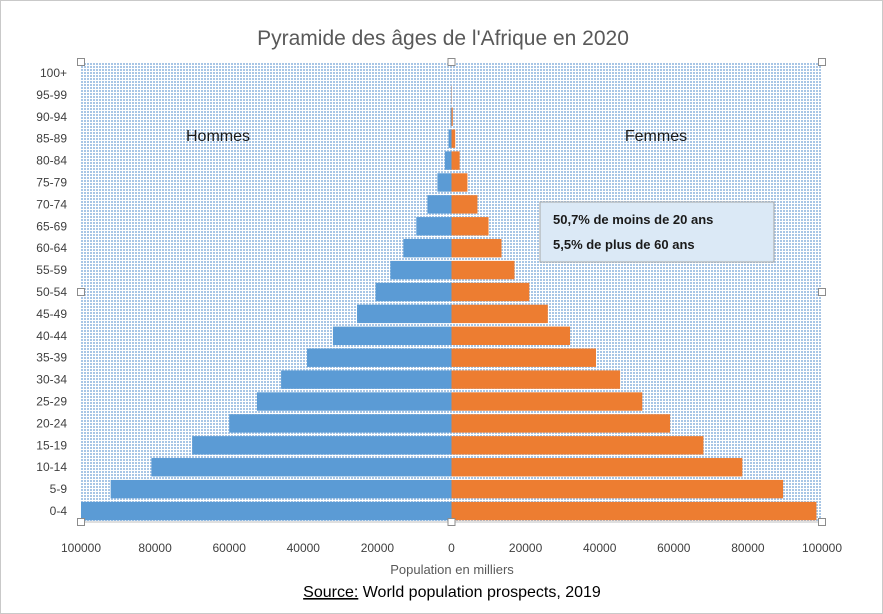  What do you see at coordinates (51, 161) in the screenshot?
I see `y-tick-label: 80-84` at bounding box center [51, 161].